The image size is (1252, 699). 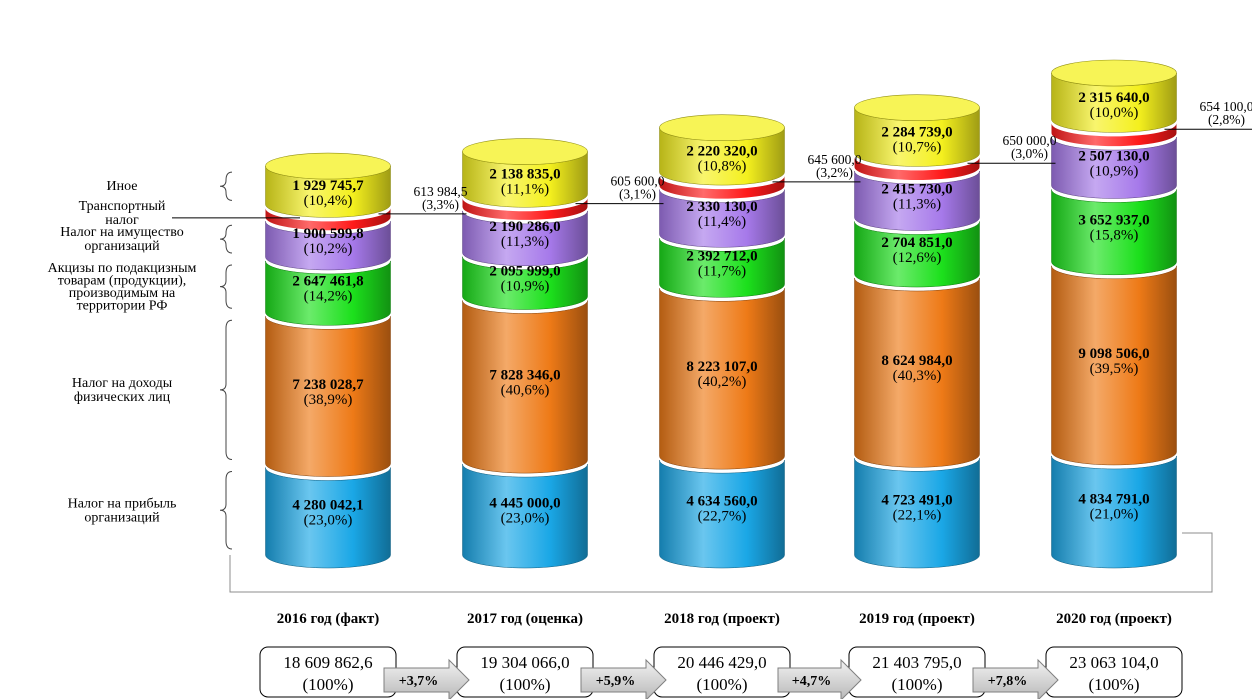 I want to click on data-label-value: 2 392 712,0, so click(x=721, y=256).